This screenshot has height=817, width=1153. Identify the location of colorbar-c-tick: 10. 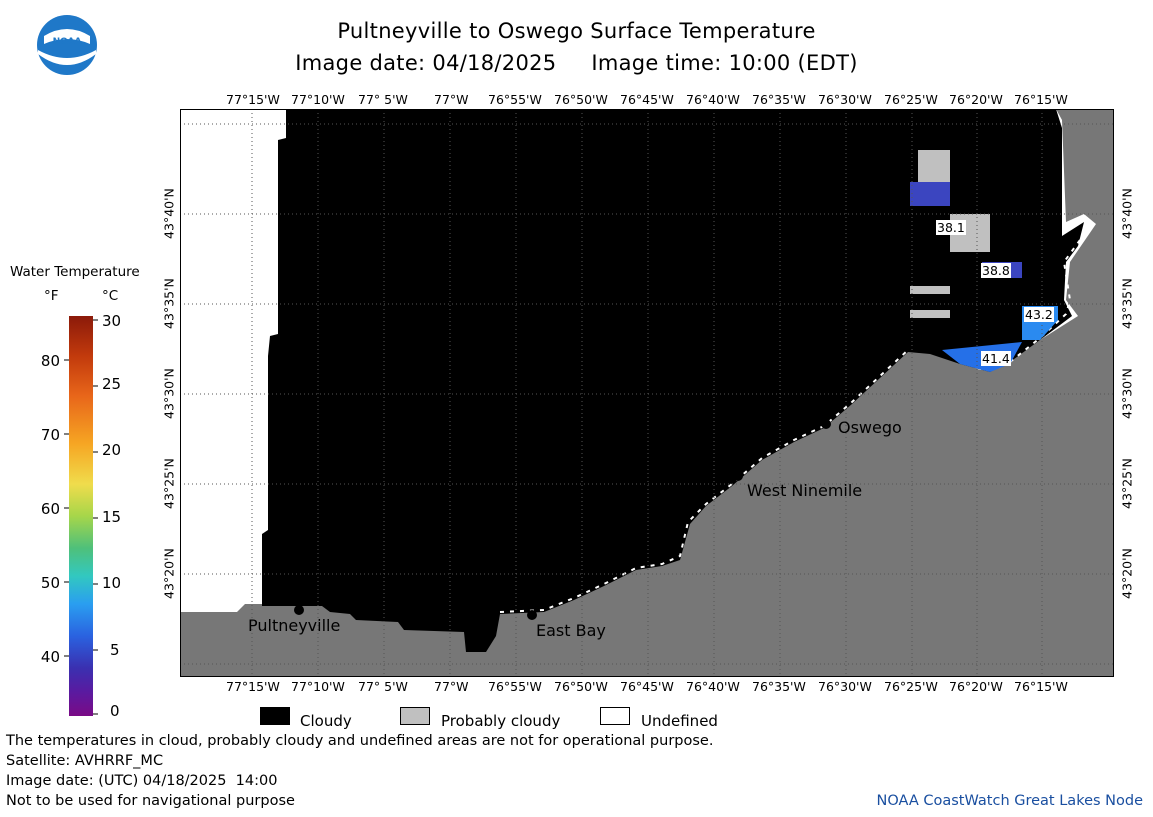
(112, 583).